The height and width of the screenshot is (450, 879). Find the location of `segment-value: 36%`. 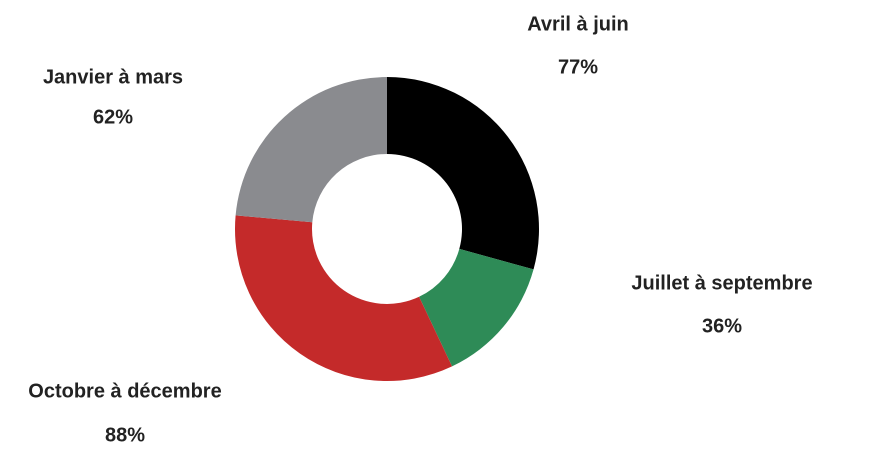

segment-value: 36% is located at coordinates (722, 326).